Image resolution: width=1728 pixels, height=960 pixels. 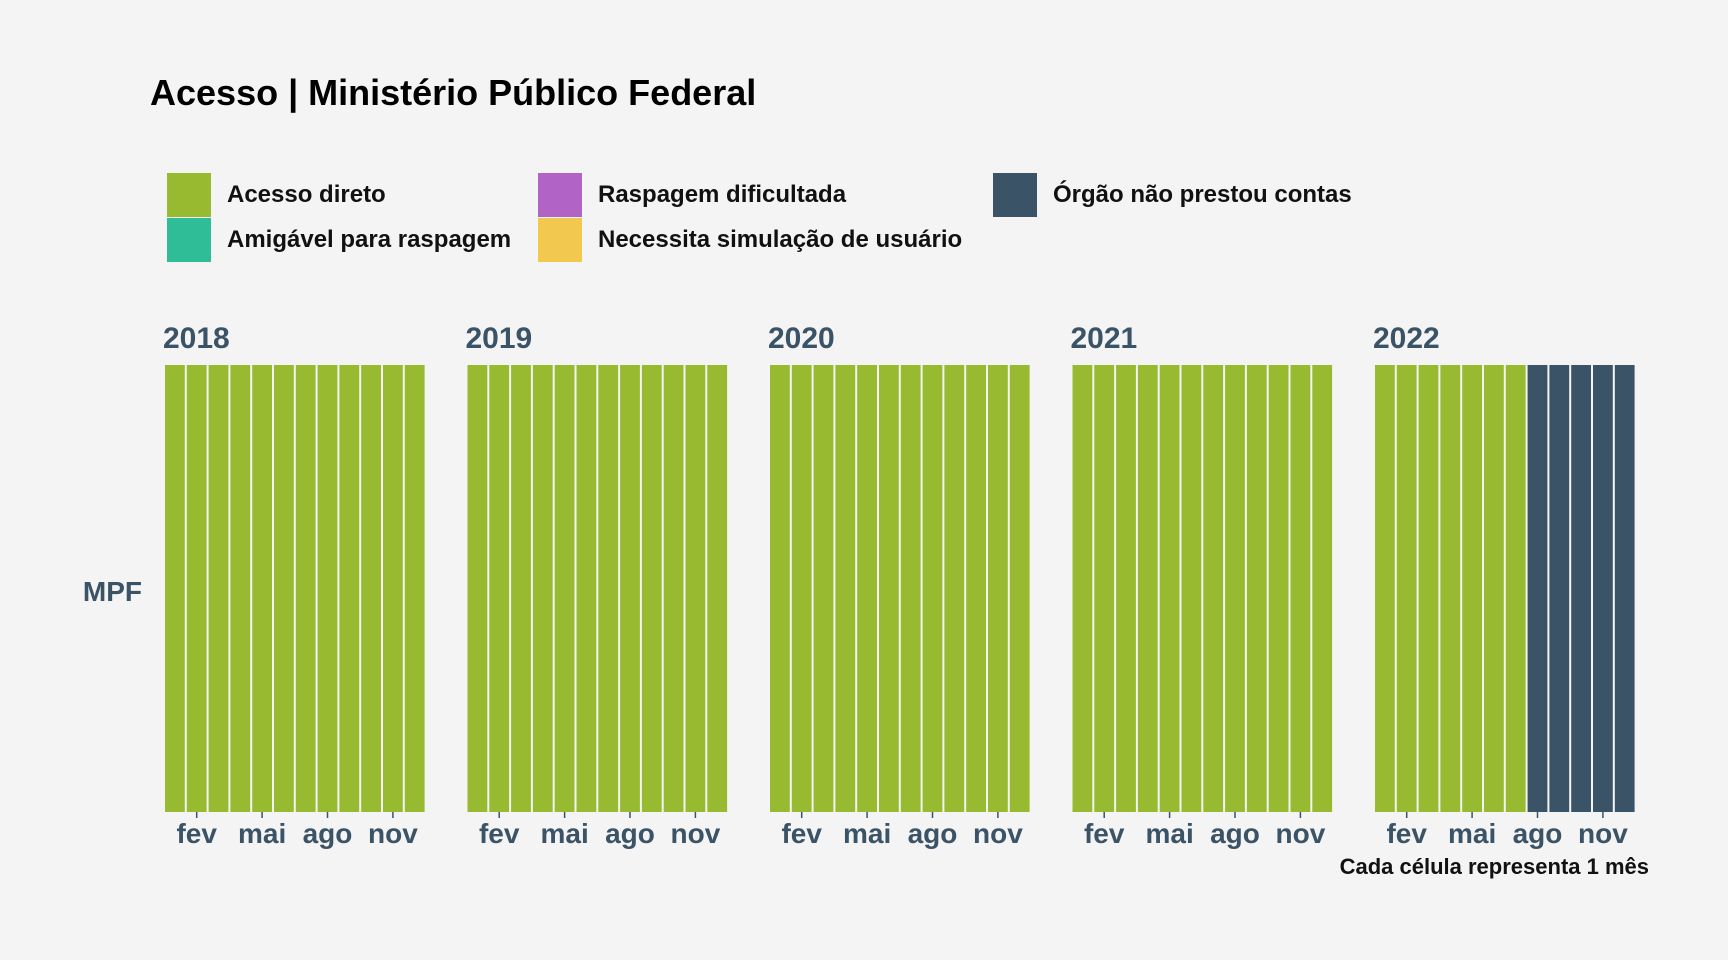 I want to click on legend-item-acesso-direto: Acesso direto, so click(x=276, y=195).